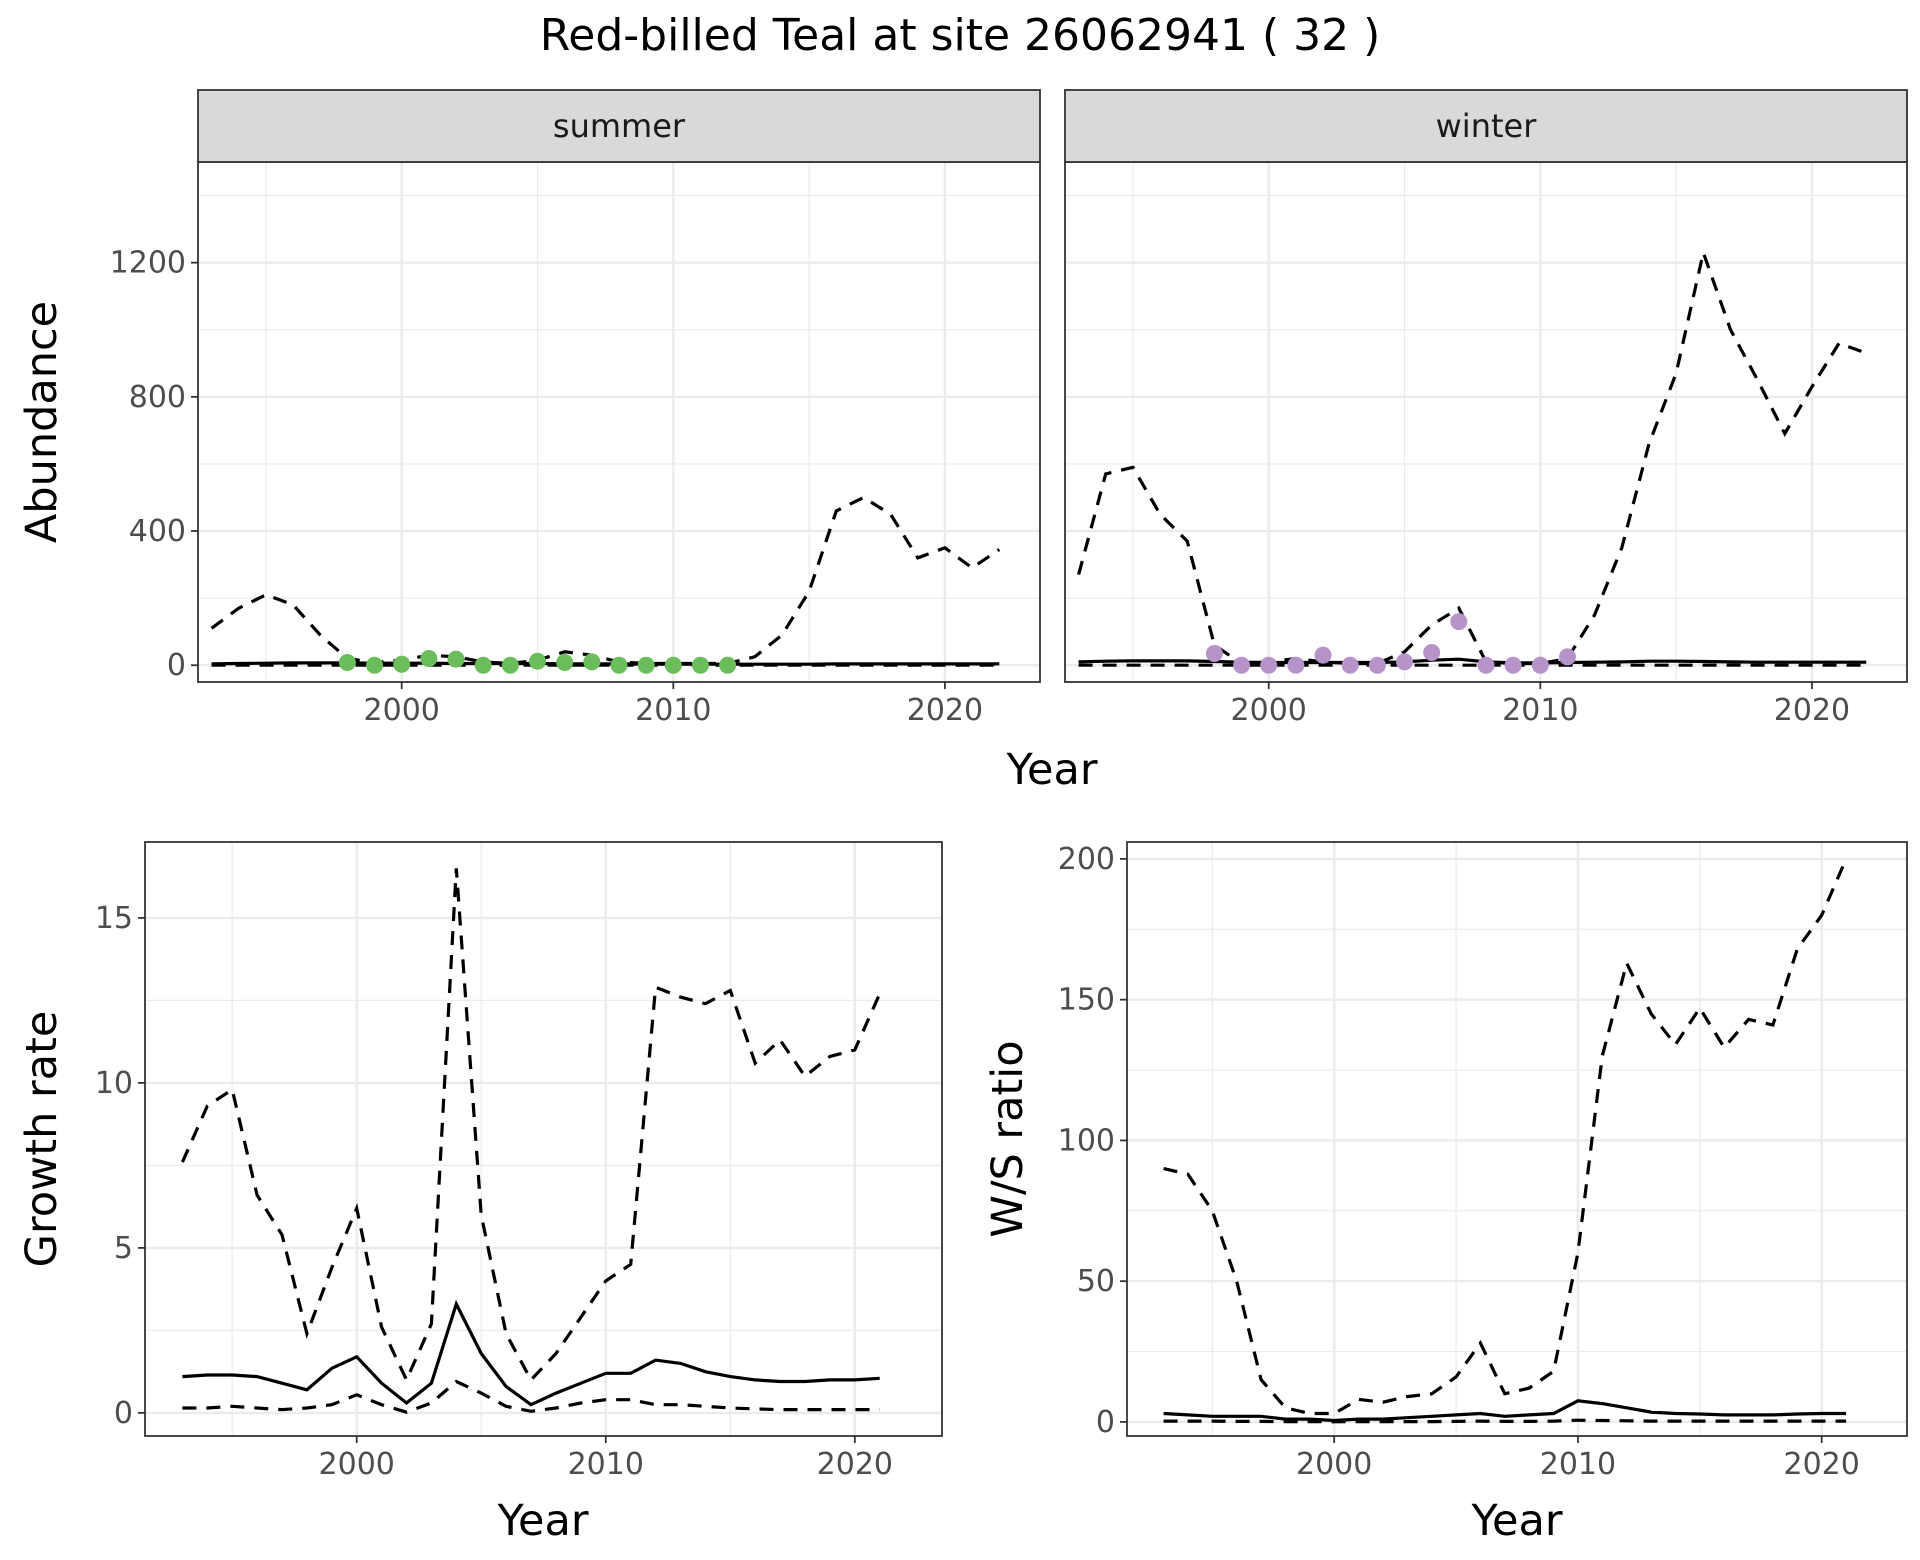 This screenshot has width=1920, height=1560. Describe the element at coordinates (605, 580) in the screenshot. I see `abundance-summer-line-upper` at that location.